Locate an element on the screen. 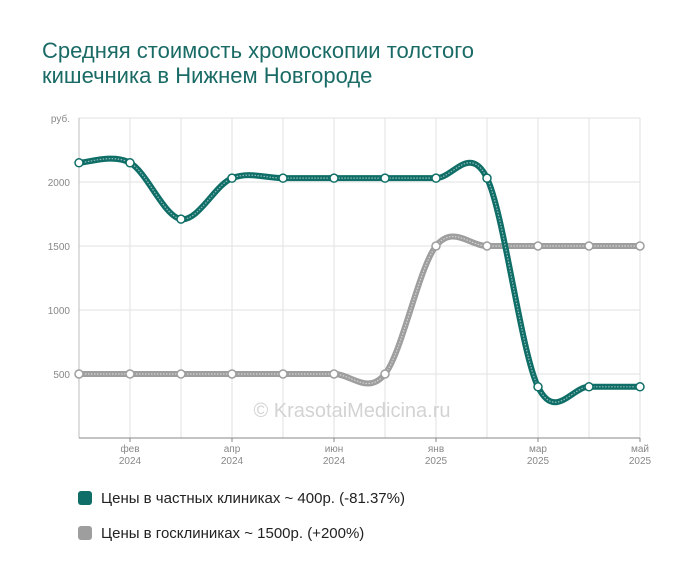  y-tick-label: 1500 is located at coordinates (59, 247).